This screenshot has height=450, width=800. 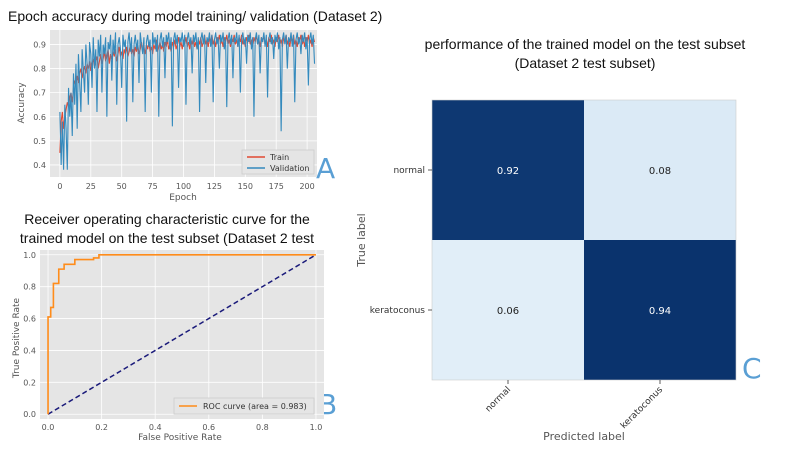 What do you see at coordinates (29, 382) in the screenshot?
I see `roc-y-tick-label: 0.2` at bounding box center [29, 382].